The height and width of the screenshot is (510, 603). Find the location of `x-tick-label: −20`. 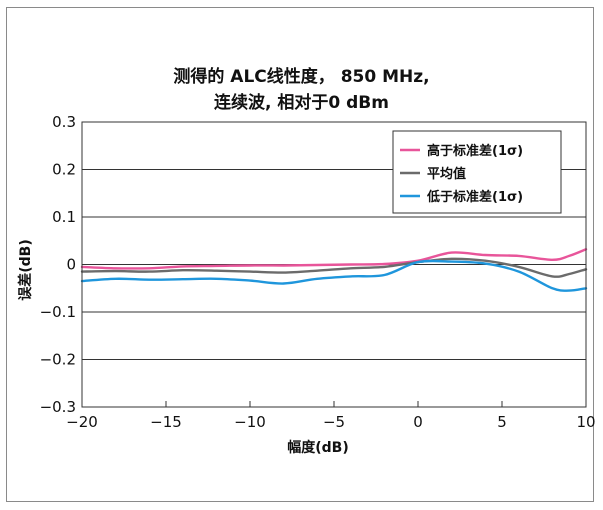

x-tick-label: −20 is located at coordinates (82, 422).